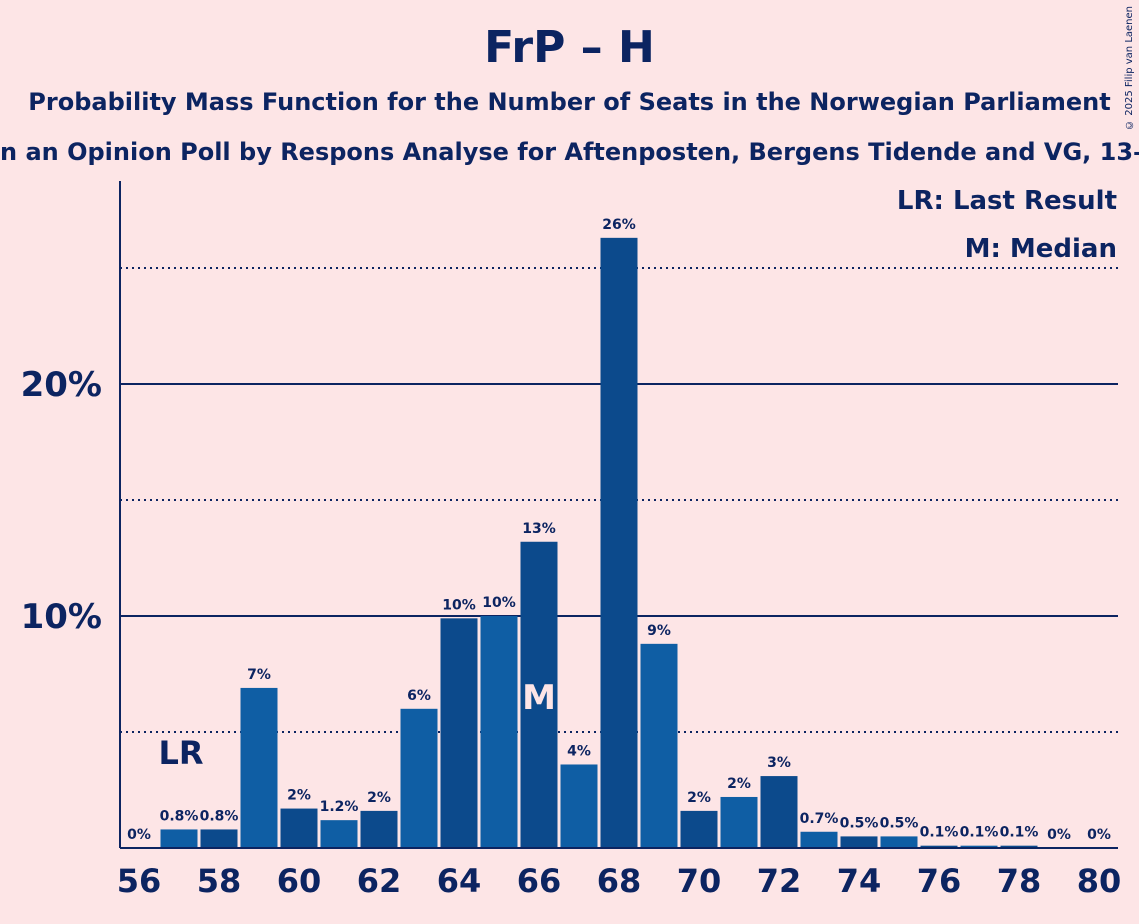 The image size is (1139, 924). Describe the element at coordinates (539, 698) in the screenshot. I see `median-marker: M` at that location.